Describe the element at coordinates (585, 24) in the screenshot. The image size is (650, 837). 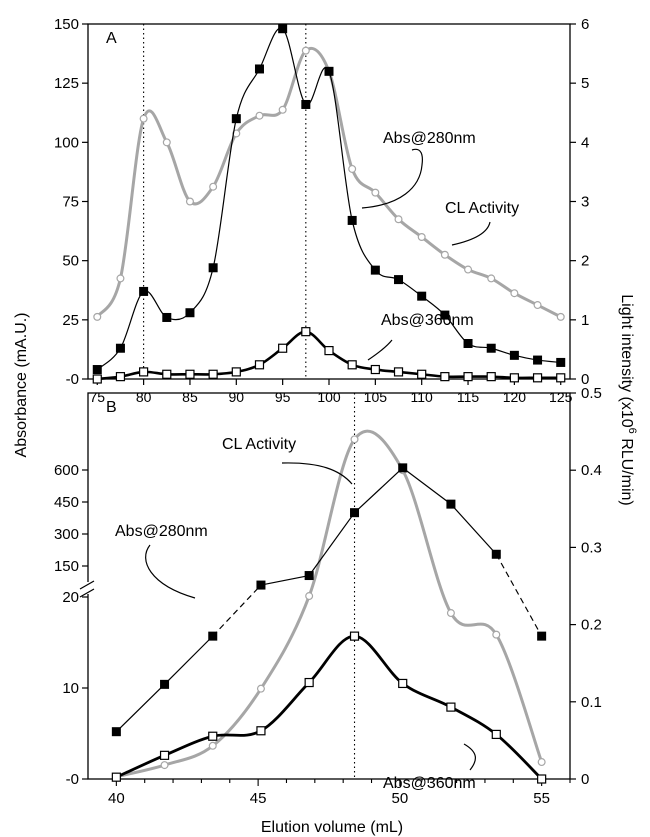
I see `panel-a-y-right-tick-label-6: 6` at that location.